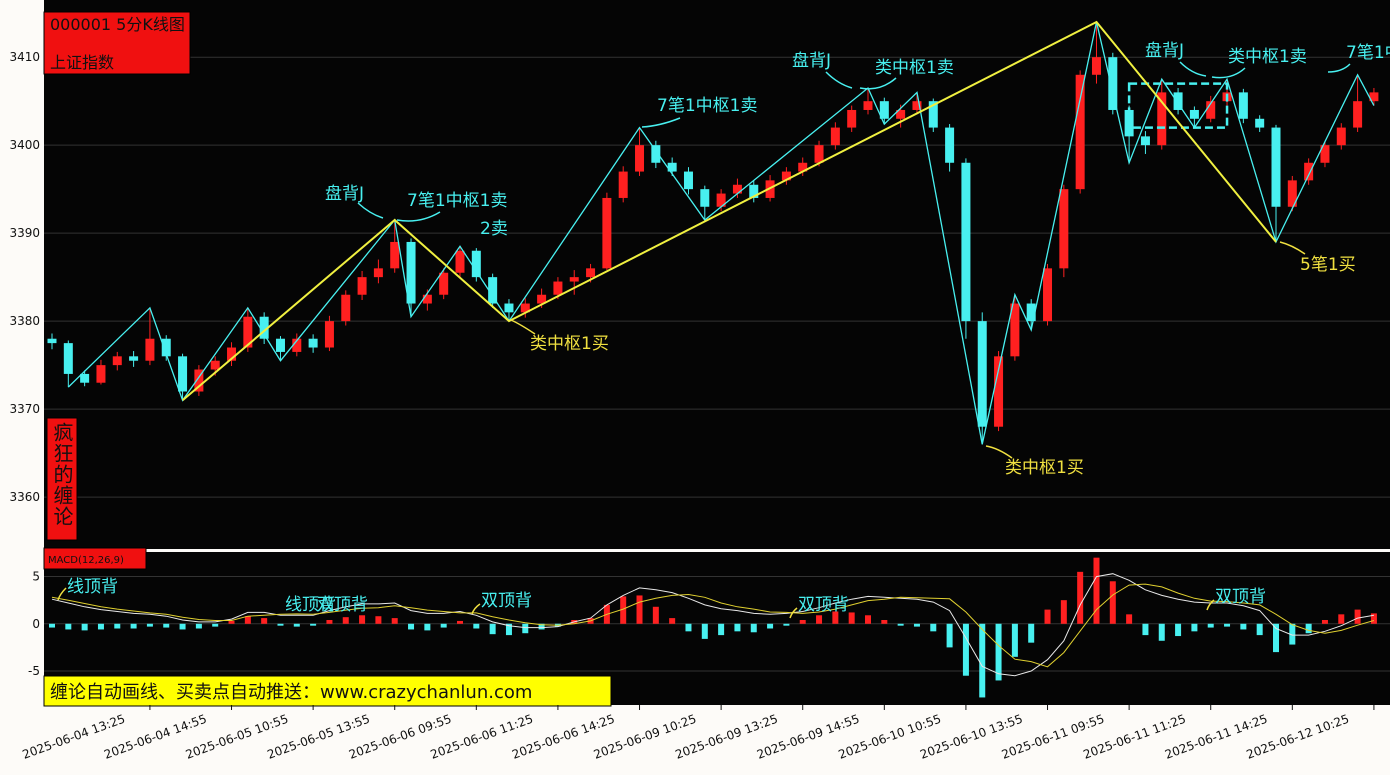 Image resolution: width=1390 pixels, height=775 pixels. What do you see at coordinates (24, 145) in the screenshot?
I see `y-tick-label: 3400` at bounding box center [24, 145].